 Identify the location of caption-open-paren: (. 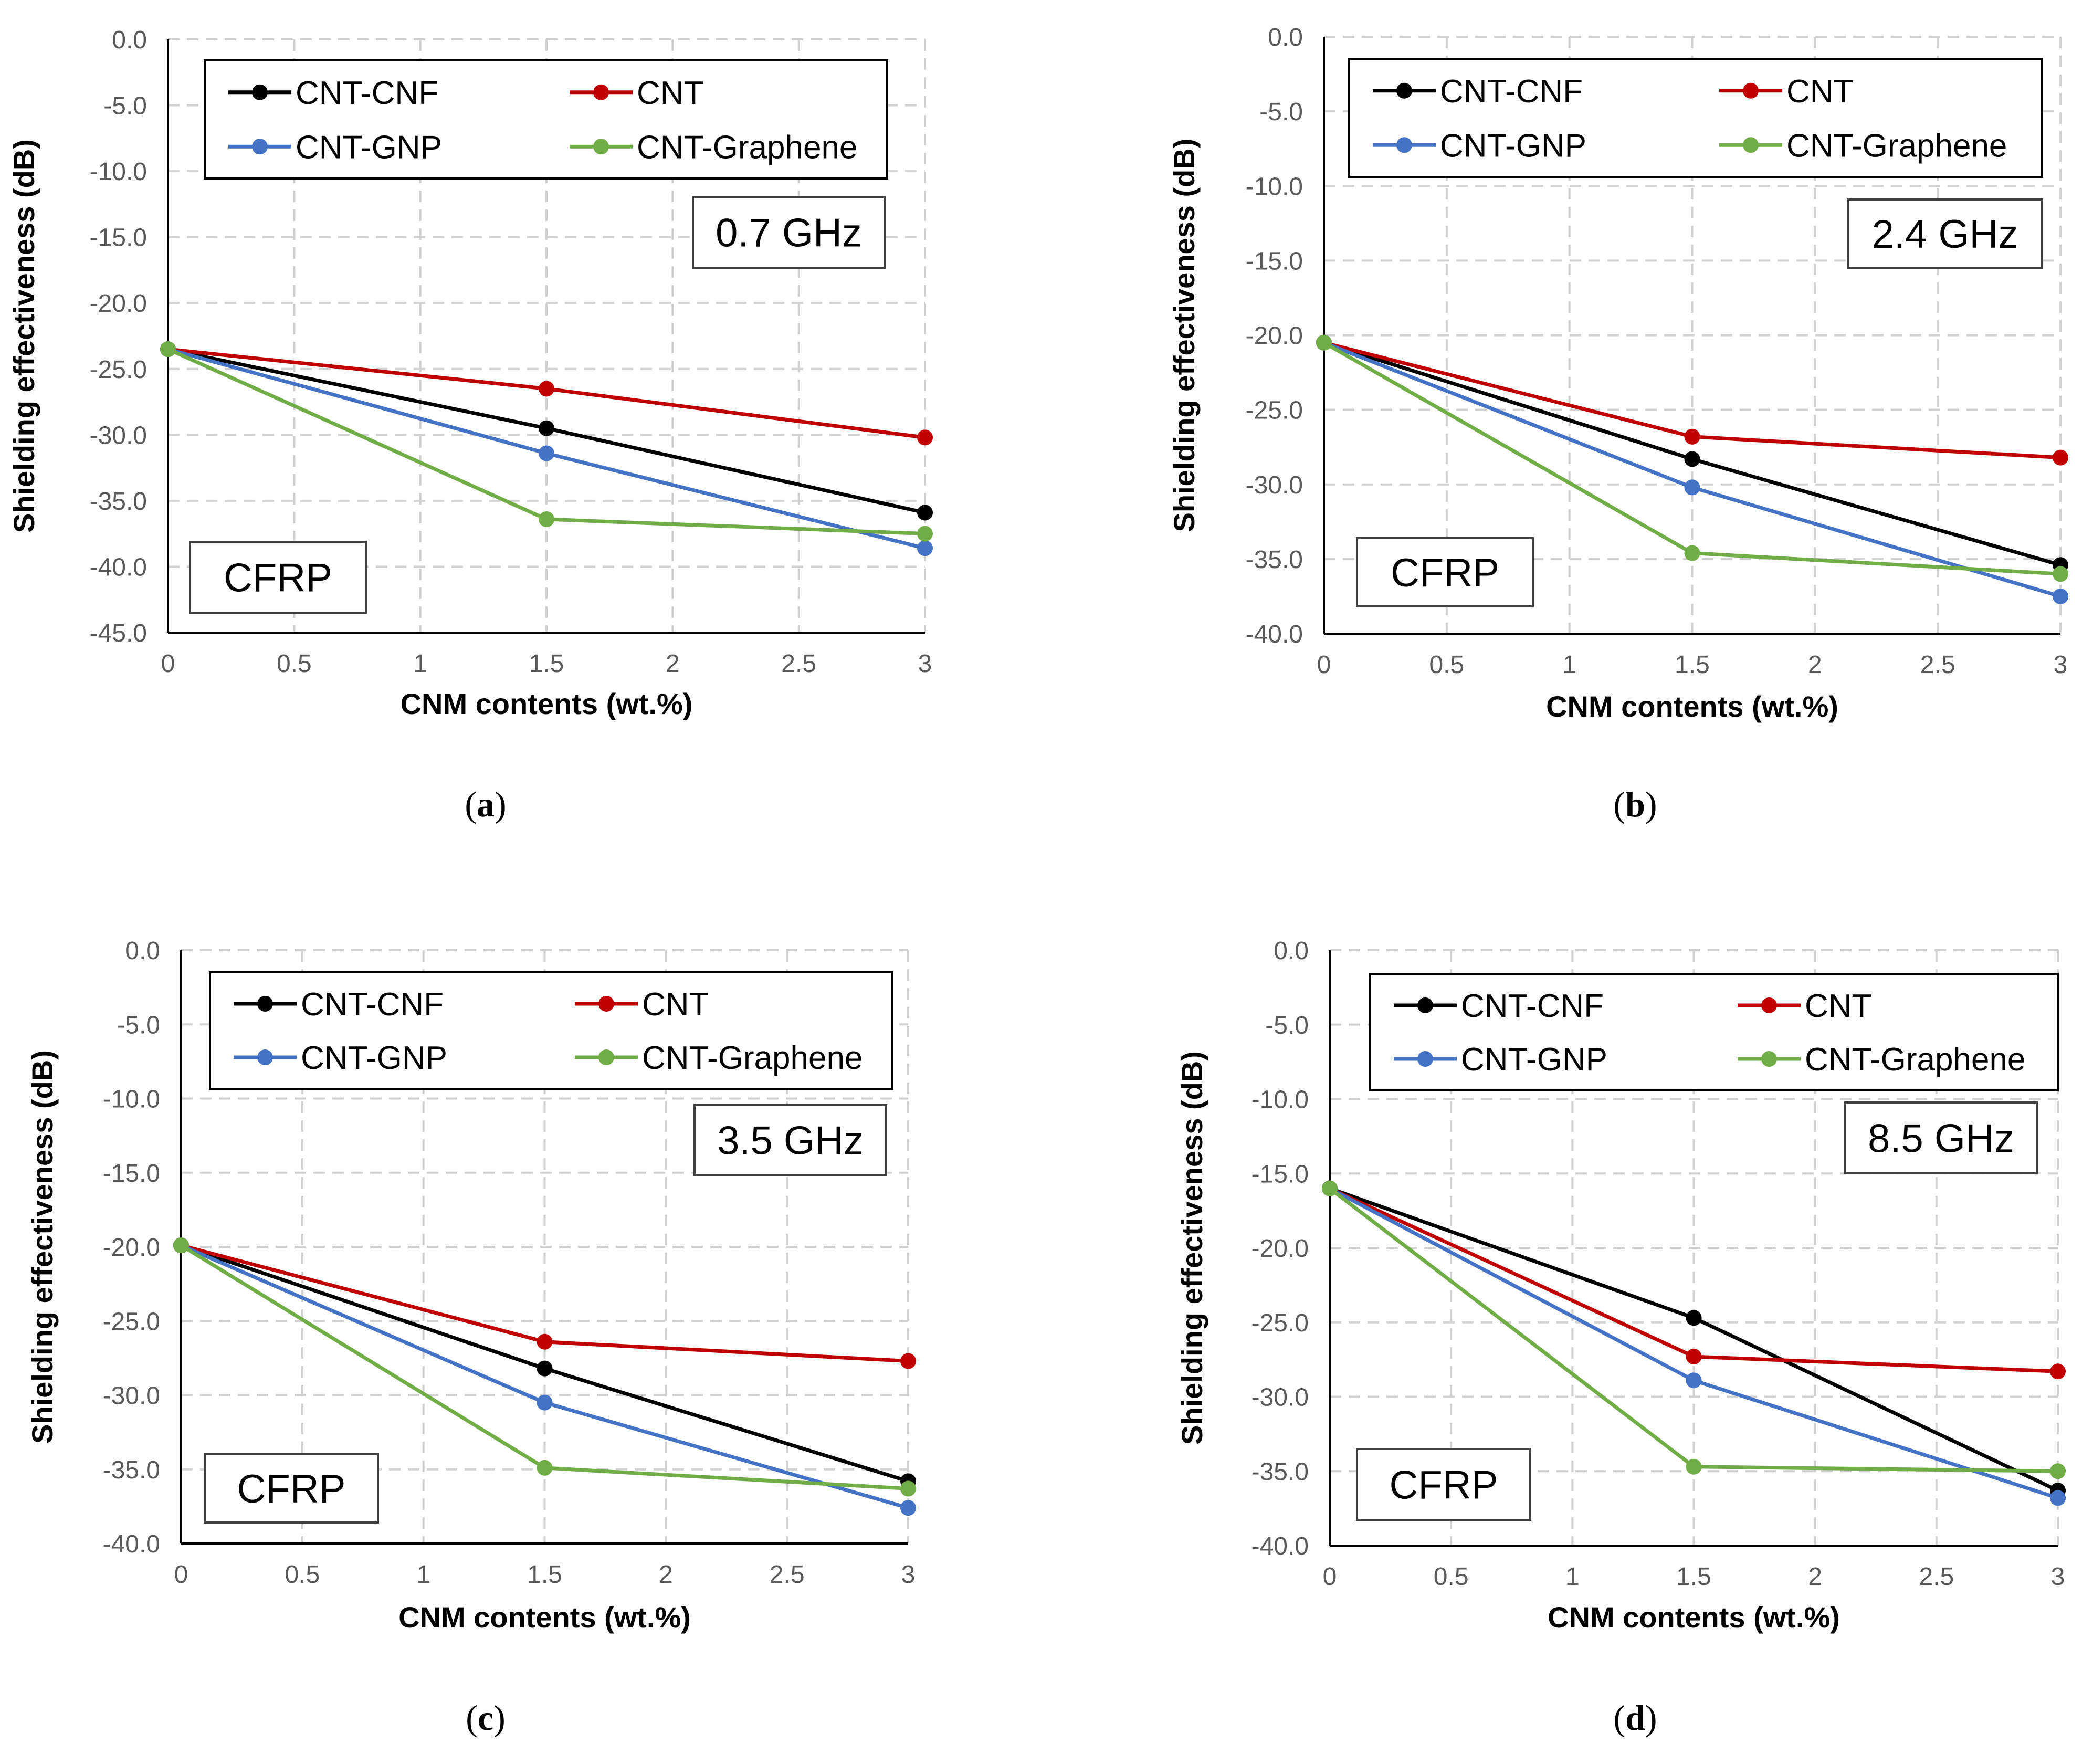
(1619, 1718).